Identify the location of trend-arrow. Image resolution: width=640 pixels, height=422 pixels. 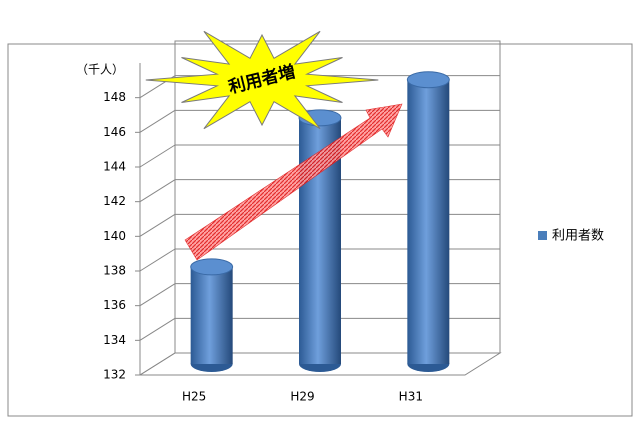
(293, 182).